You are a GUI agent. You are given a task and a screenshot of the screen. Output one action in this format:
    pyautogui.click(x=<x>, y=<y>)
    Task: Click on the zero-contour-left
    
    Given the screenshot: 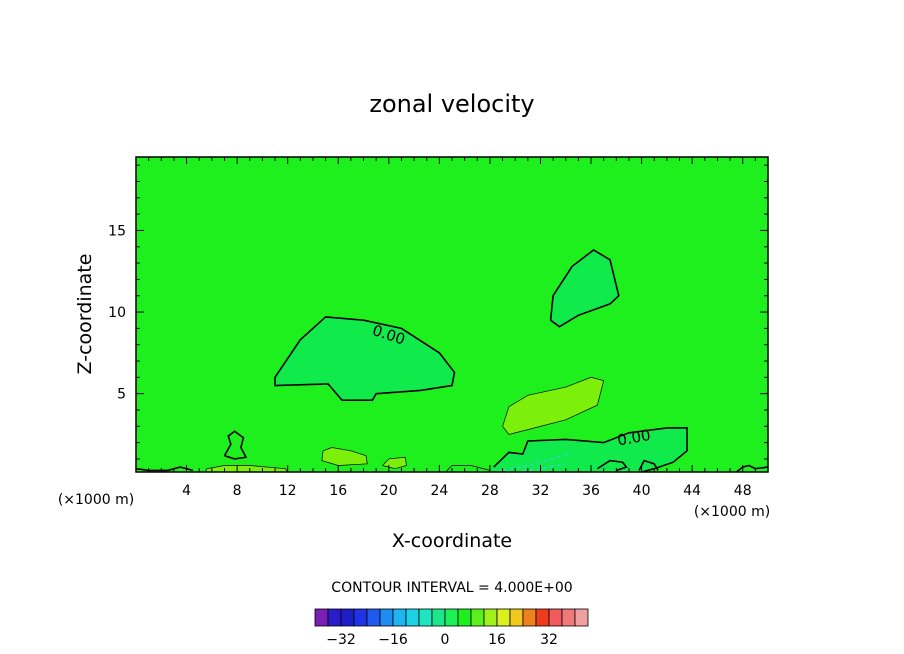 What is the action you would take?
    pyautogui.click(x=235, y=445)
    